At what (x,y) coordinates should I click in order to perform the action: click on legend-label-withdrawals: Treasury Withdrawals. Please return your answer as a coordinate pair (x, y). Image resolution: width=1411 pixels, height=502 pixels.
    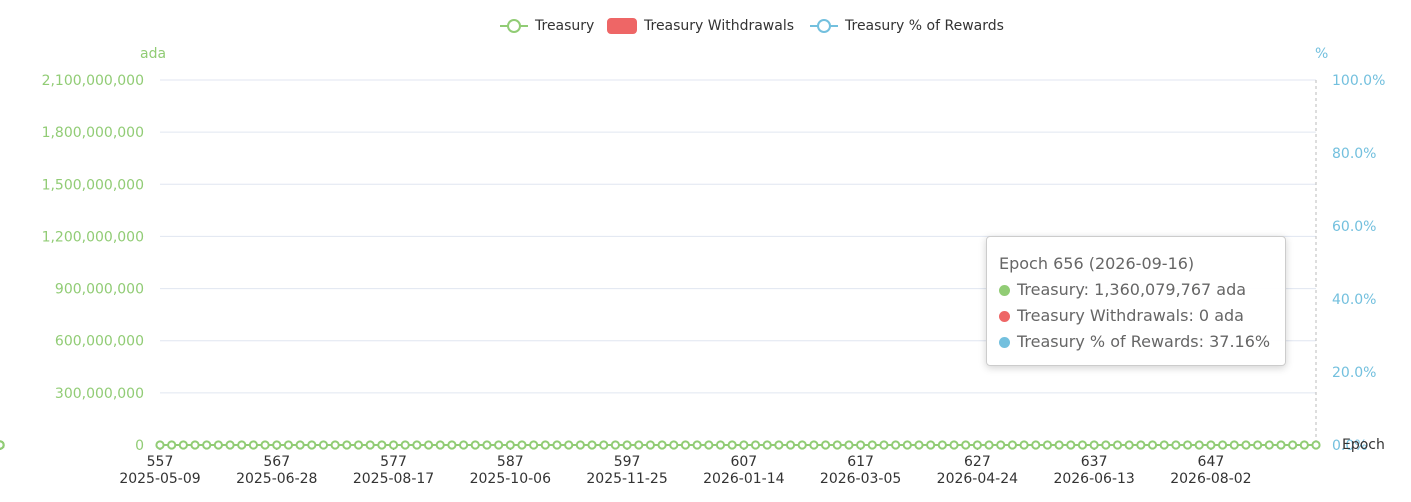
    Looking at the image, I should click on (719, 26).